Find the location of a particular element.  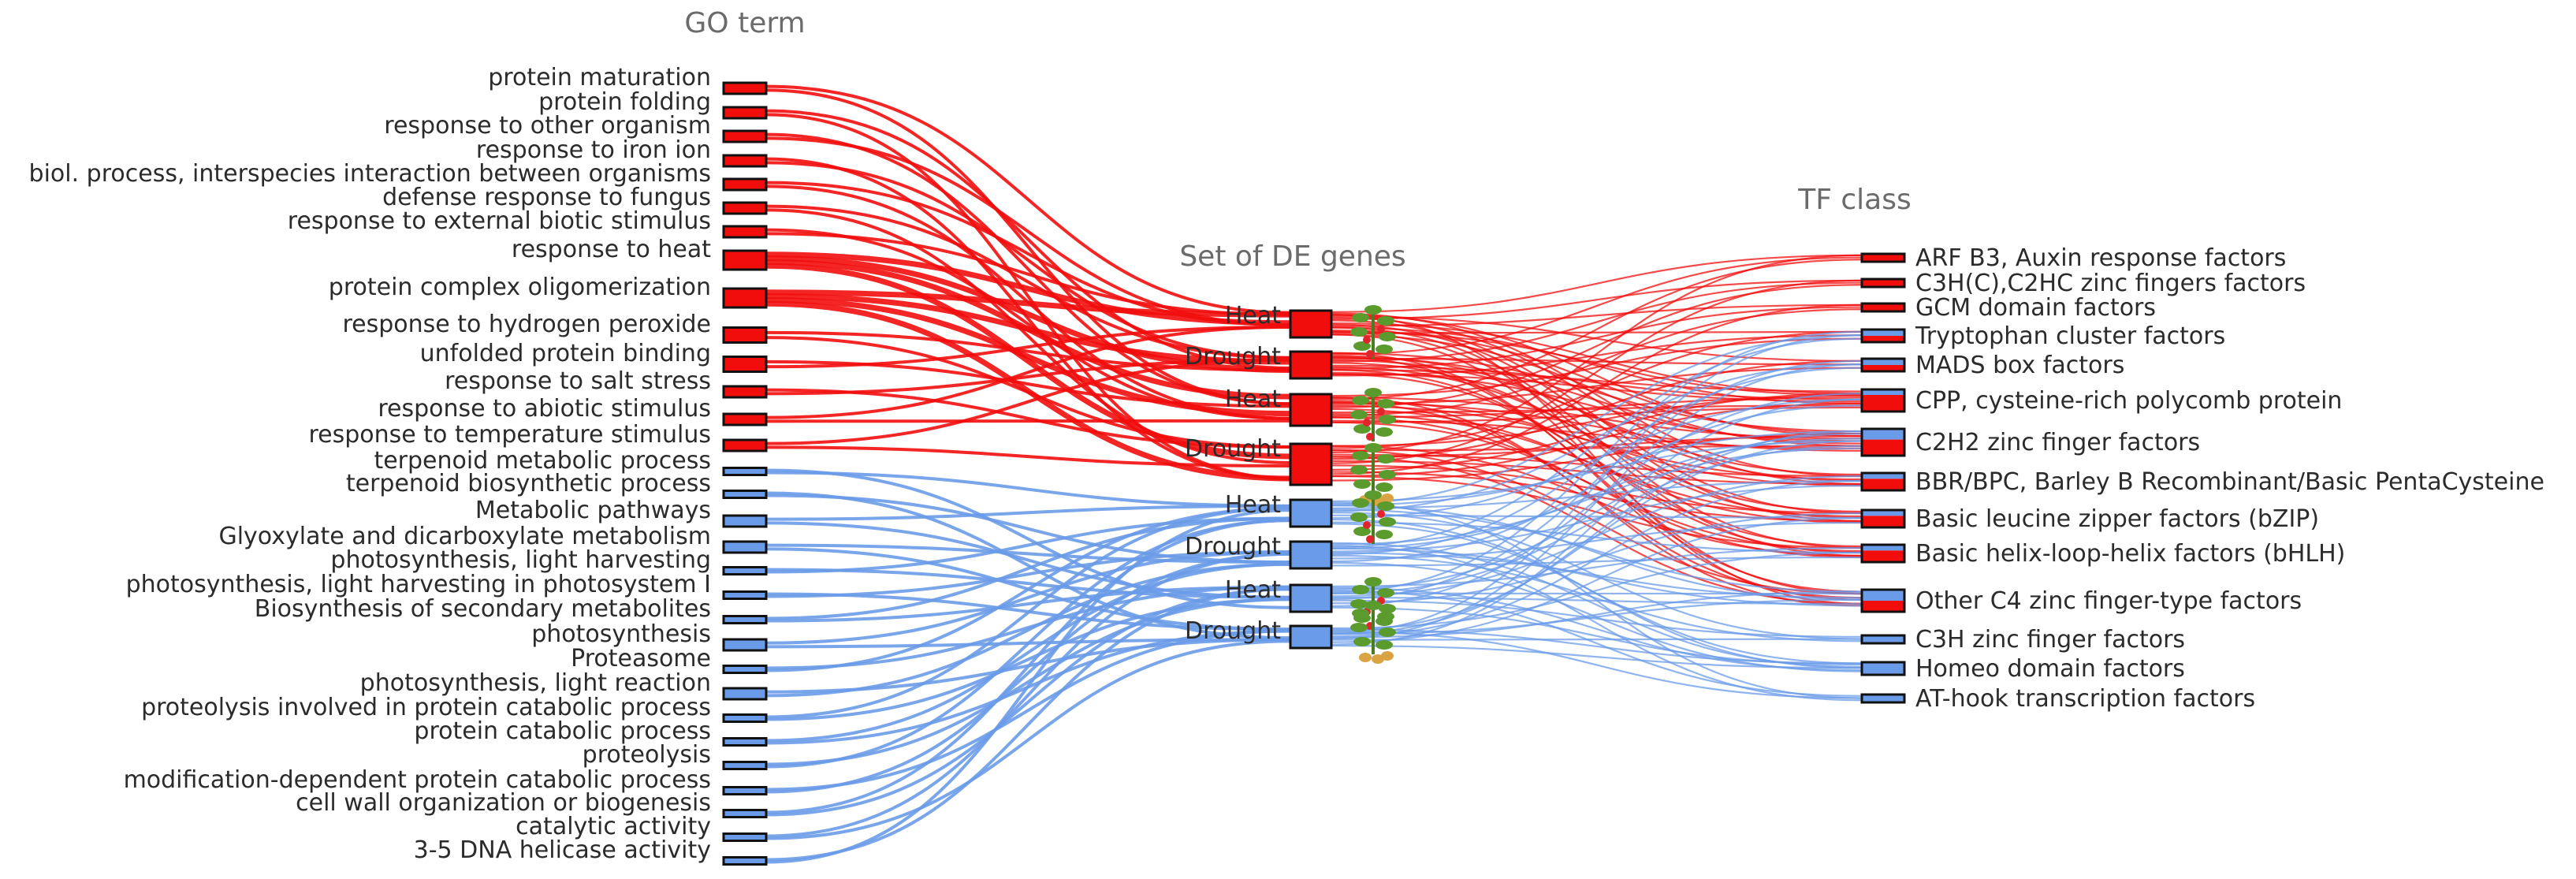

gene-set-node-7-drought is located at coordinates (1311, 637).